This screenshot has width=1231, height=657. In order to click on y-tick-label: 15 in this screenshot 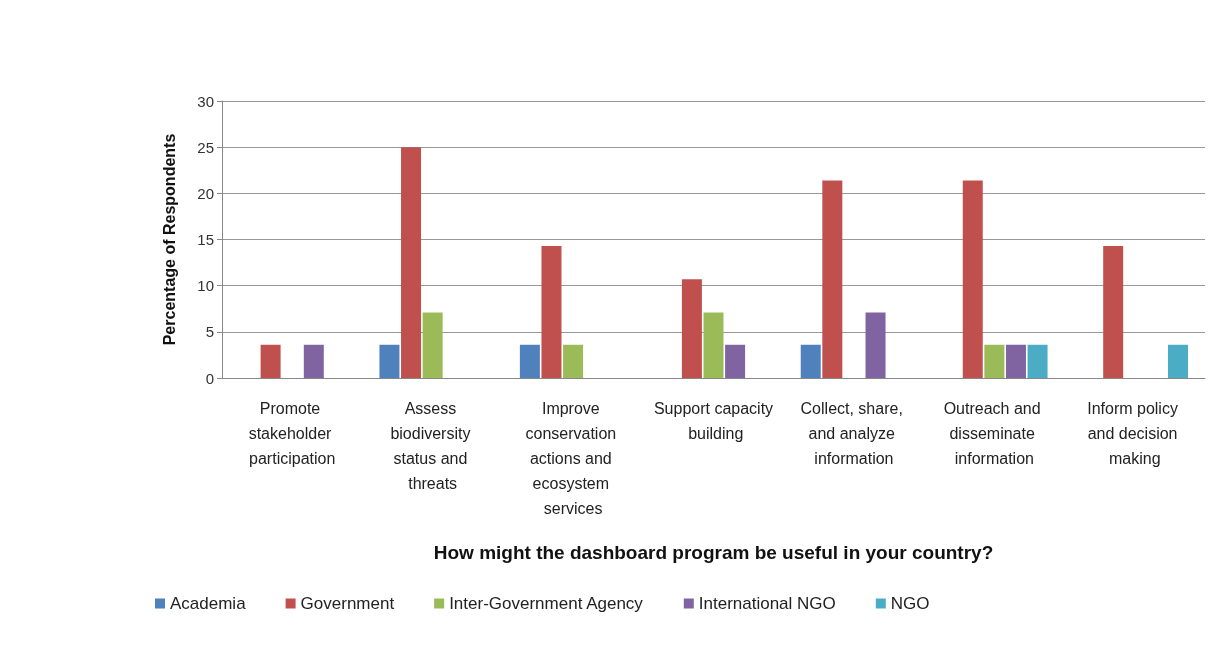, I will do `click(205, 239)`.